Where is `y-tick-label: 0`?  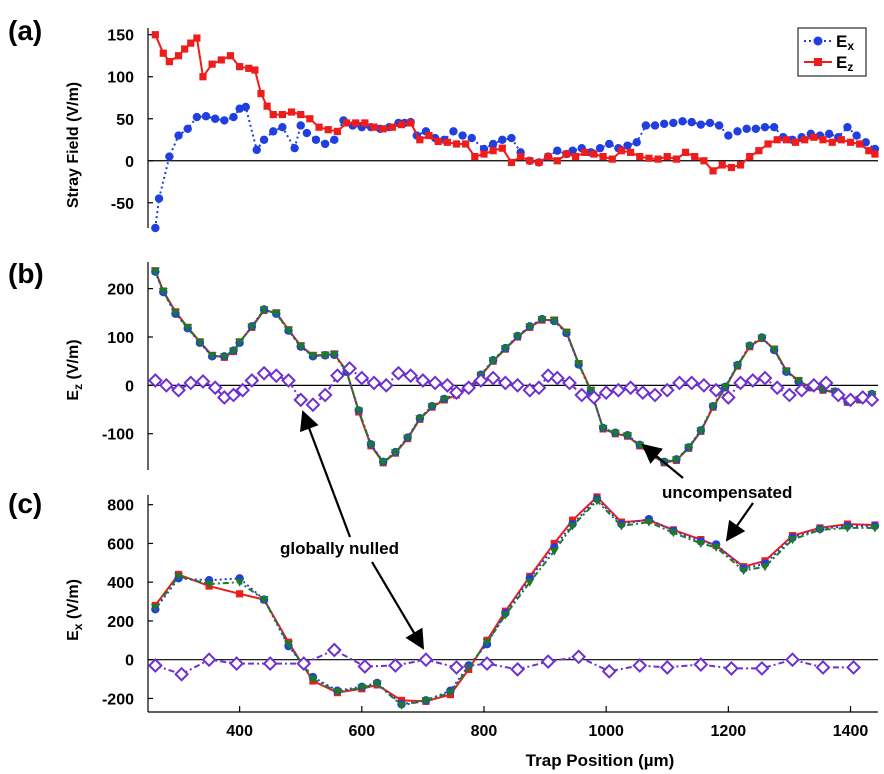
y-tick-label: 0 is located at coordinates (129, 162).